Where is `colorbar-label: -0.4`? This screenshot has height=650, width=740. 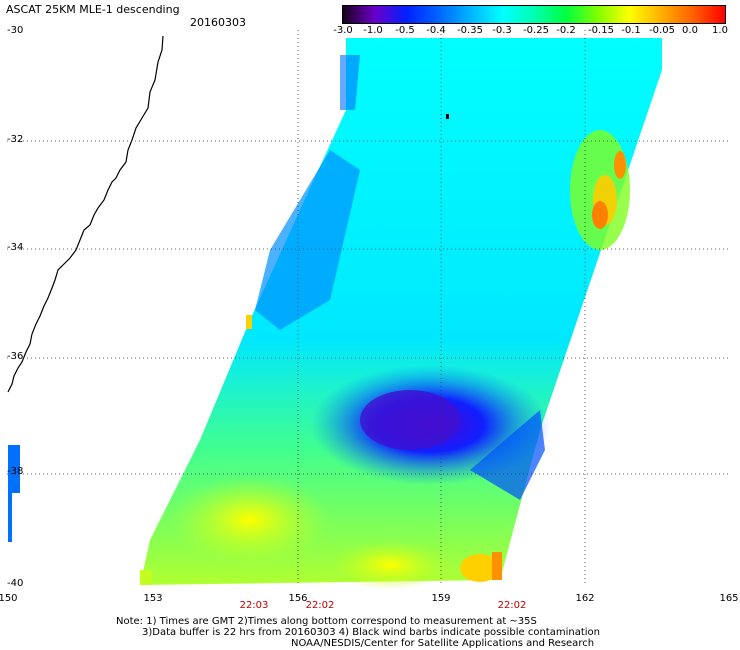
colorbar-label: -0.4 is located at coordinates (436, 30).